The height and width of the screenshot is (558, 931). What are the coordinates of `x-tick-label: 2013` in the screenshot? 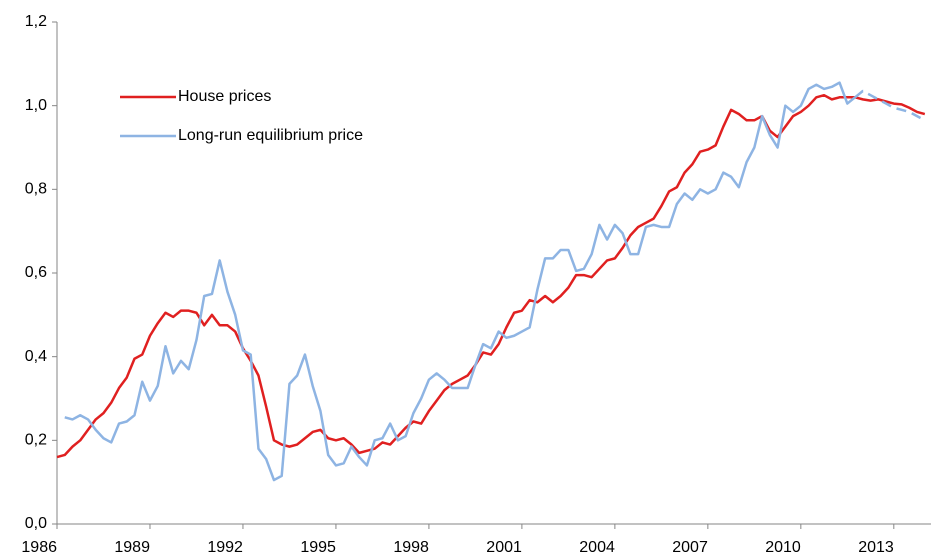 It's located at (876, 547).